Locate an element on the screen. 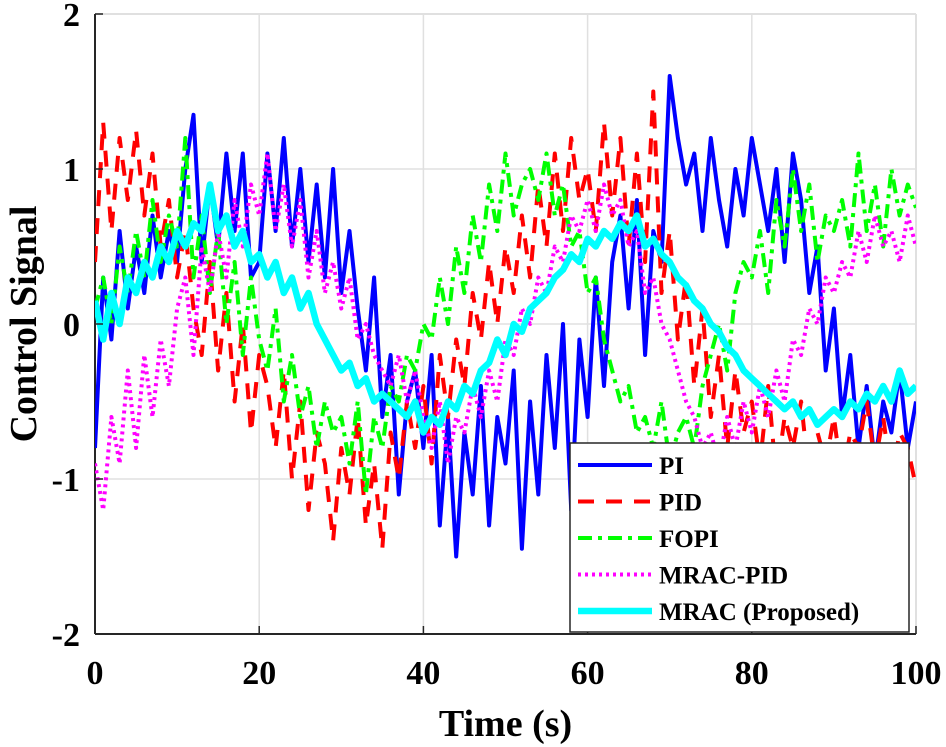 The image size is (946, 747). x-tick-label: 40 is located at coordinates (423, 673).